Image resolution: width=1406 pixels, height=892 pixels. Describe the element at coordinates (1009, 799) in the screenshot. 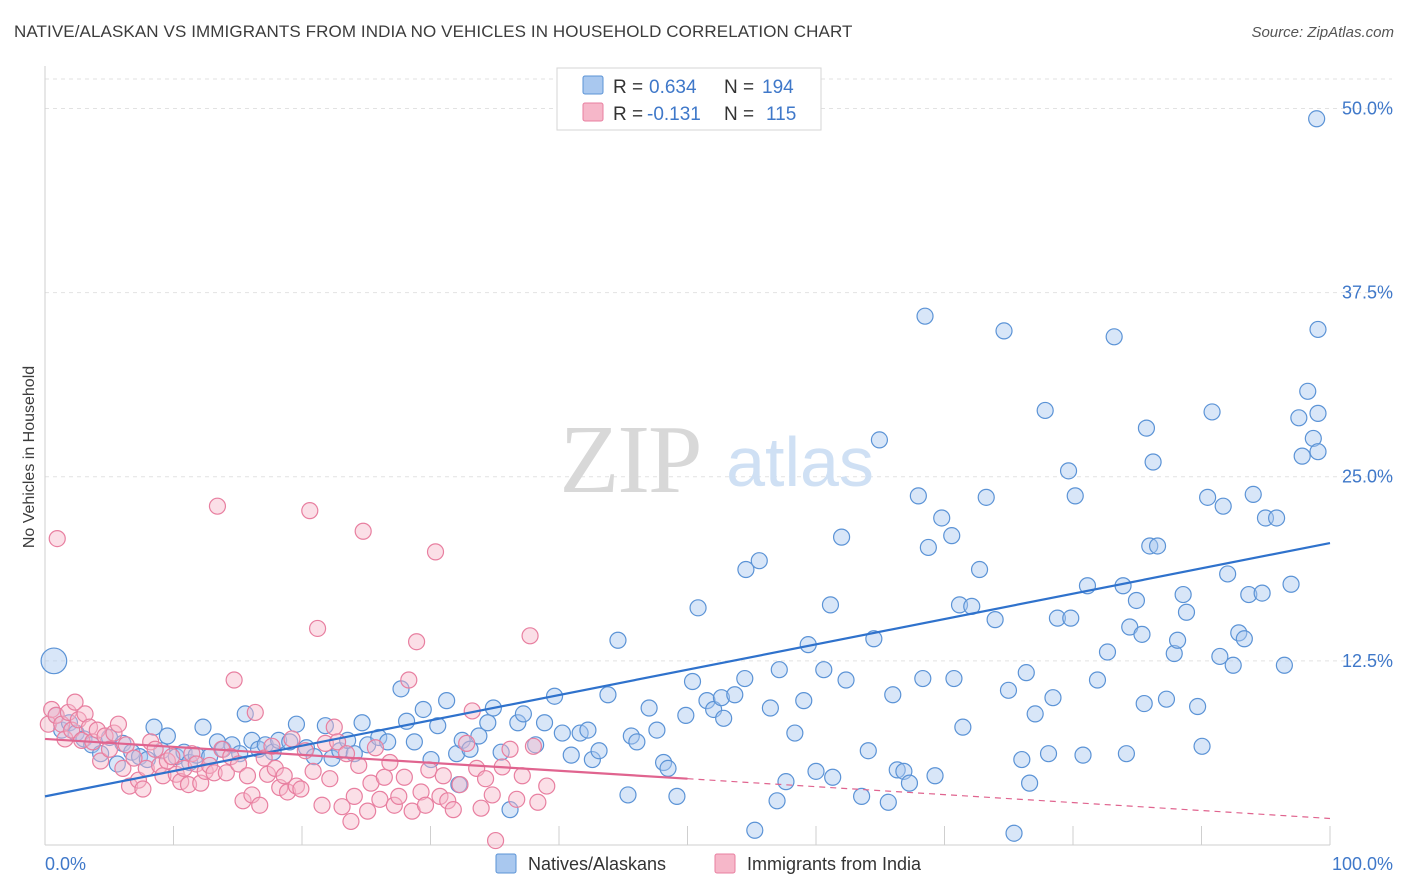

I see `trend-line-india-dashed` at that location.